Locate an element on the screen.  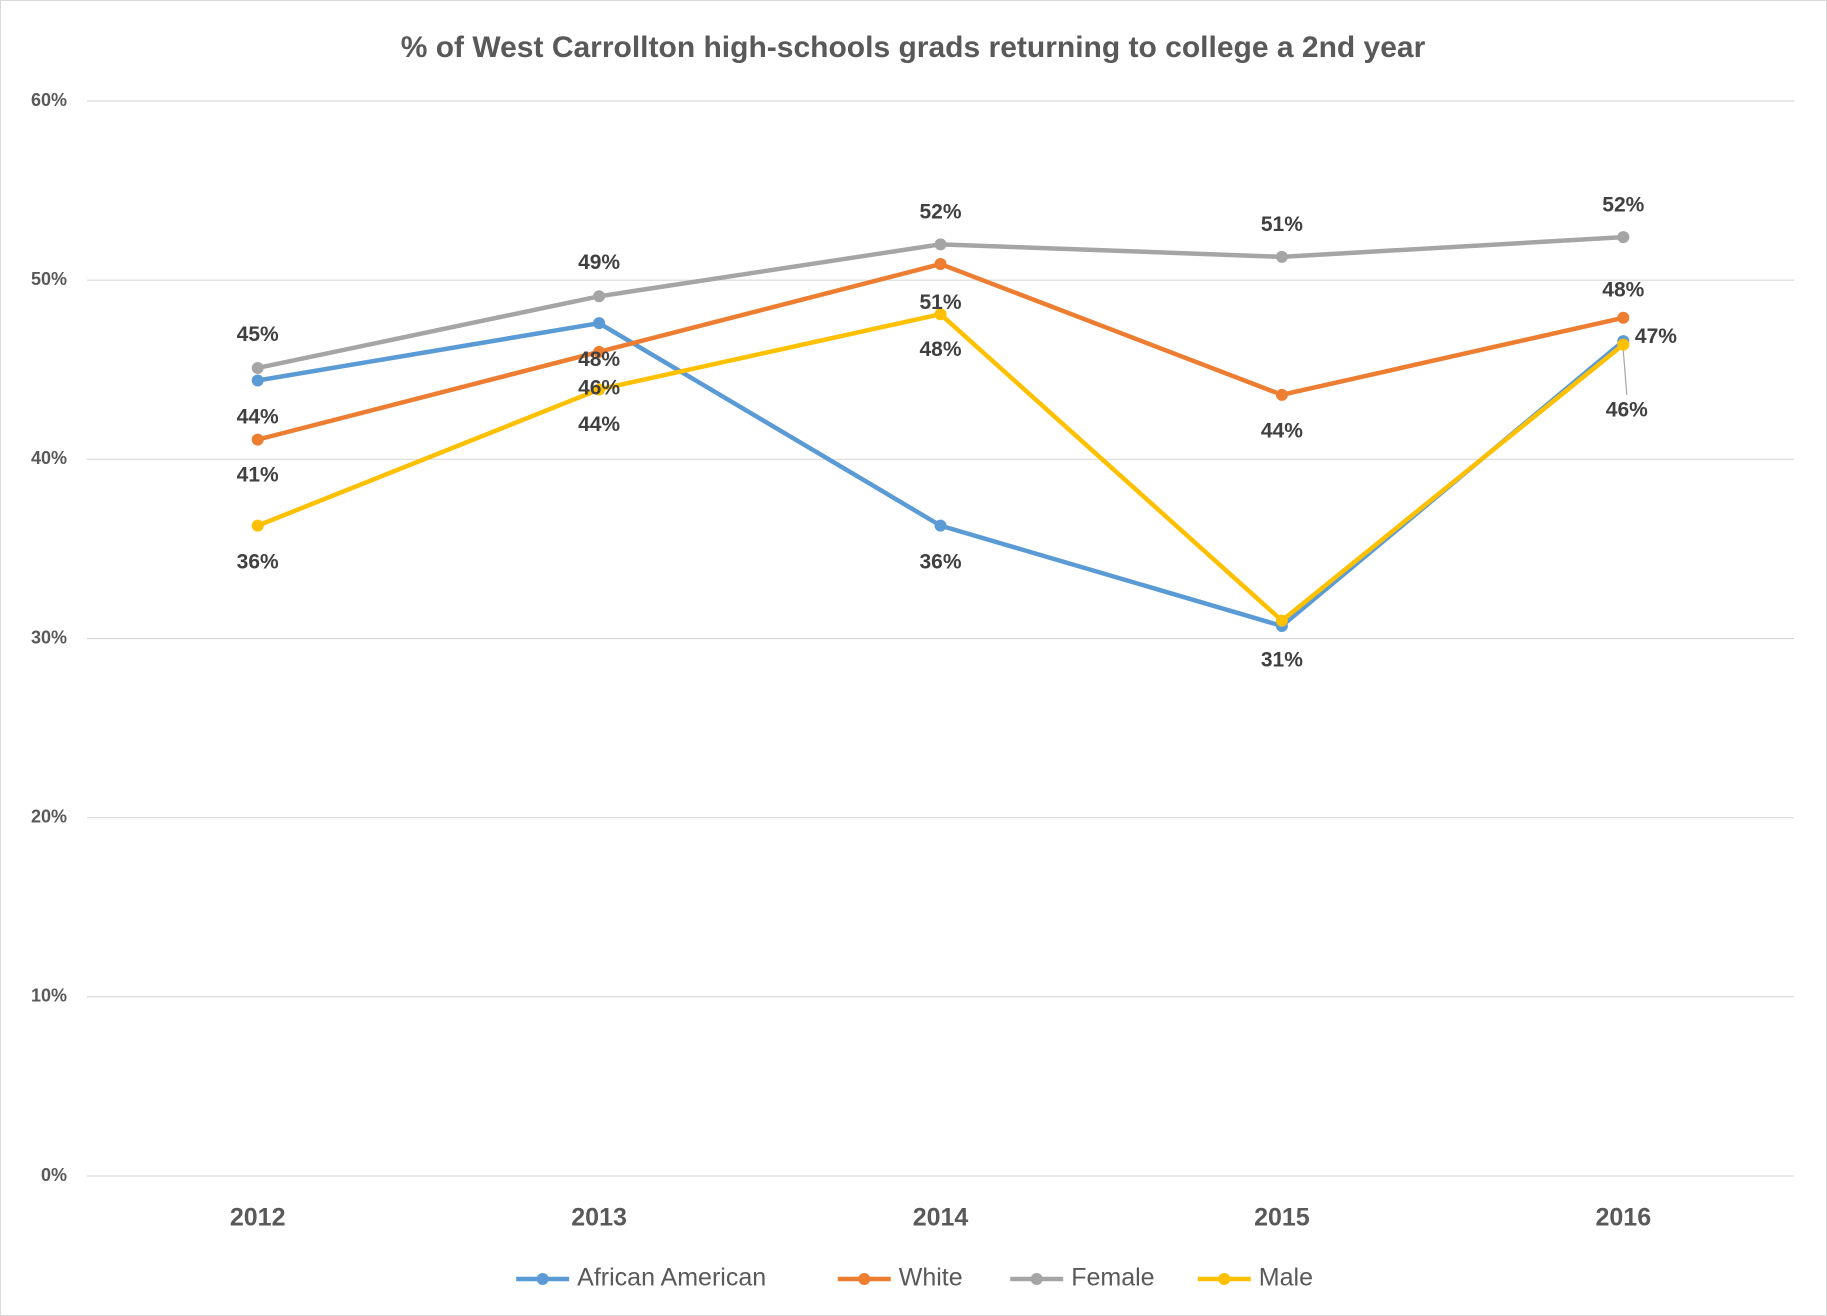
data-label: 49% is located at coordinates (599, 262).